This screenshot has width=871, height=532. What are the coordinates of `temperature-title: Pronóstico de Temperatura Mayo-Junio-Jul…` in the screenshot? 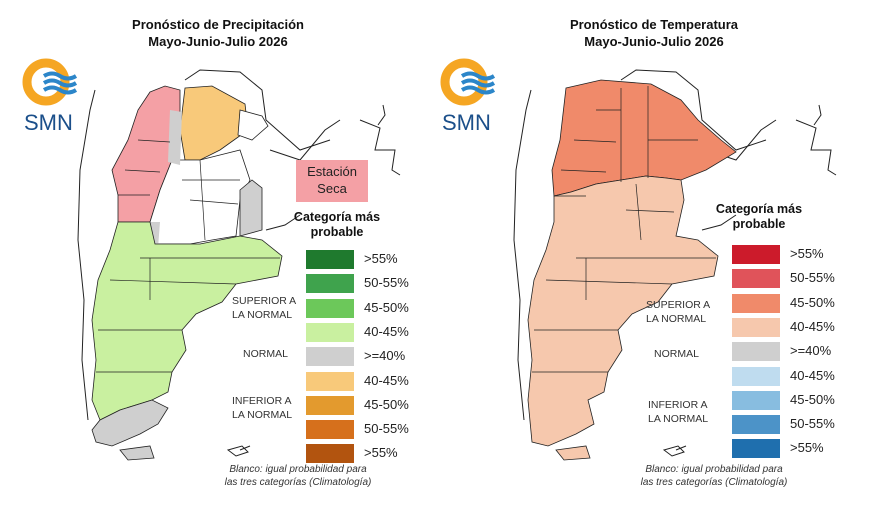 It's located at (653, 33).